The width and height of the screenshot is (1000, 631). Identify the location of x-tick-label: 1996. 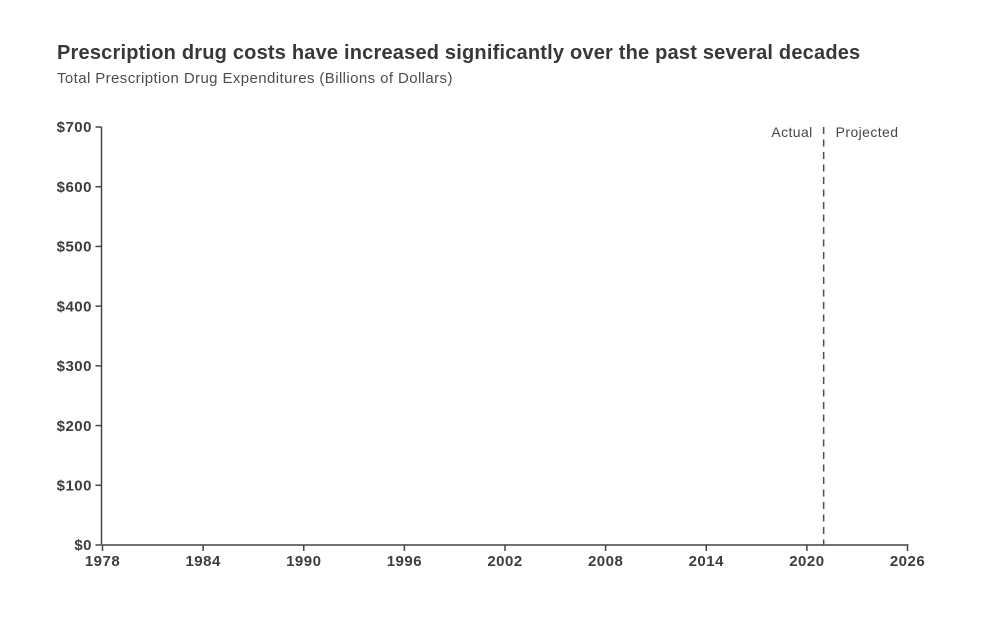
(404, 561).